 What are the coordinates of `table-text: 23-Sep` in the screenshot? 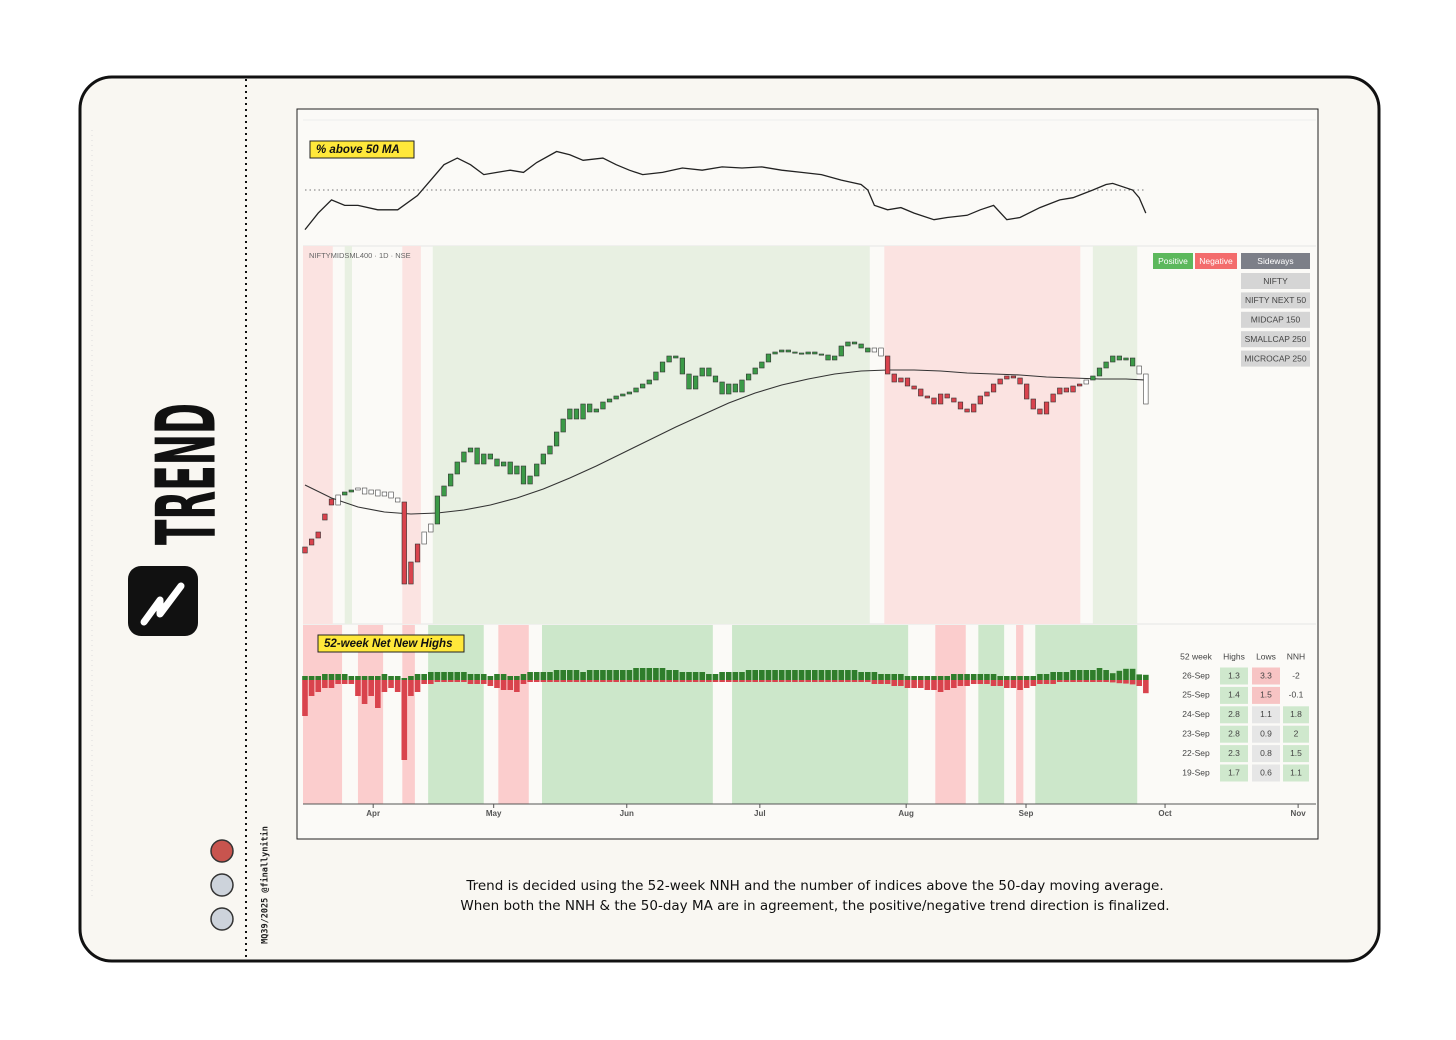 It's located at (1196, 733).